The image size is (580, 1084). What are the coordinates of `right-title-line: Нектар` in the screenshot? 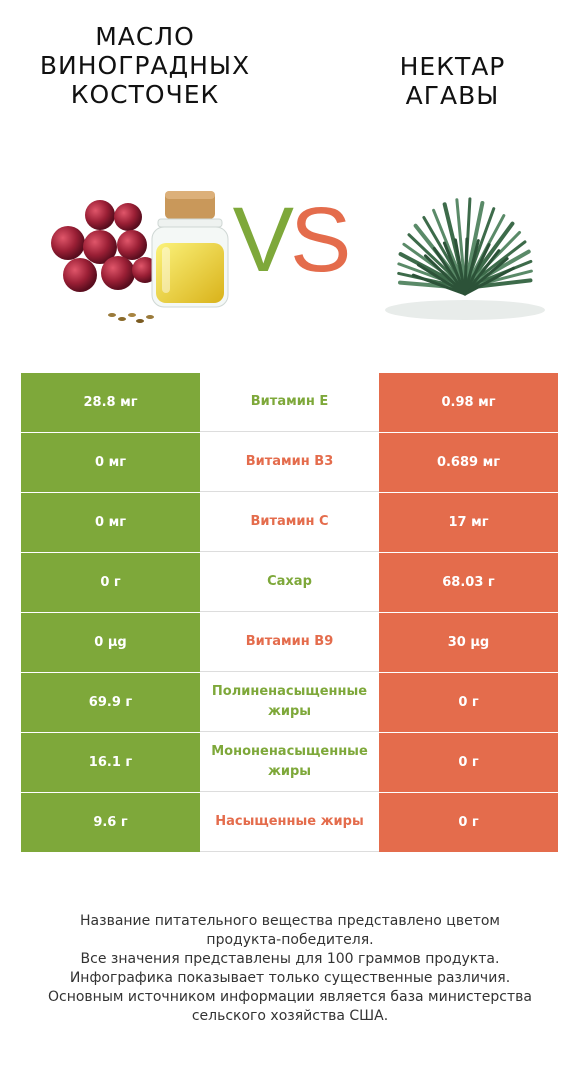 It's located at (452, 66).